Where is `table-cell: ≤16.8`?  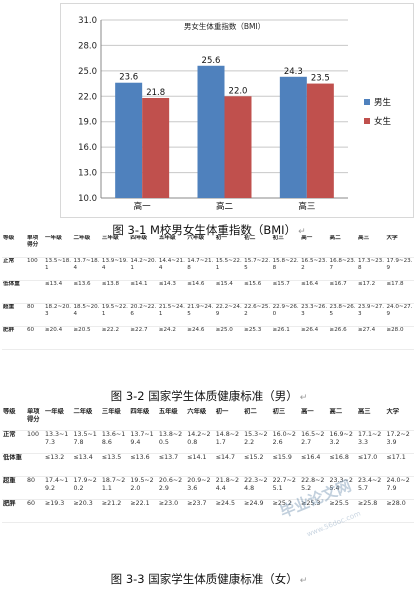
table-cell: ≤16.8 is located at coordinates (342, 465).